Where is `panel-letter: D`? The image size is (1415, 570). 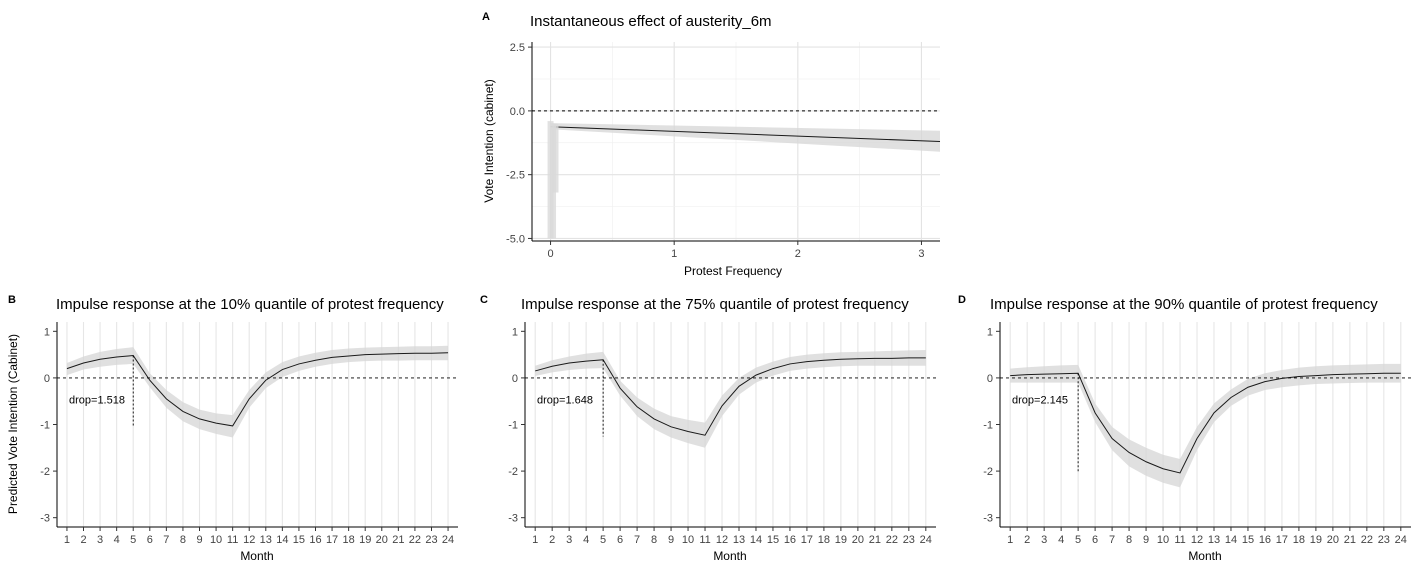
panel-letter: D is located at coordinates (962, 300).